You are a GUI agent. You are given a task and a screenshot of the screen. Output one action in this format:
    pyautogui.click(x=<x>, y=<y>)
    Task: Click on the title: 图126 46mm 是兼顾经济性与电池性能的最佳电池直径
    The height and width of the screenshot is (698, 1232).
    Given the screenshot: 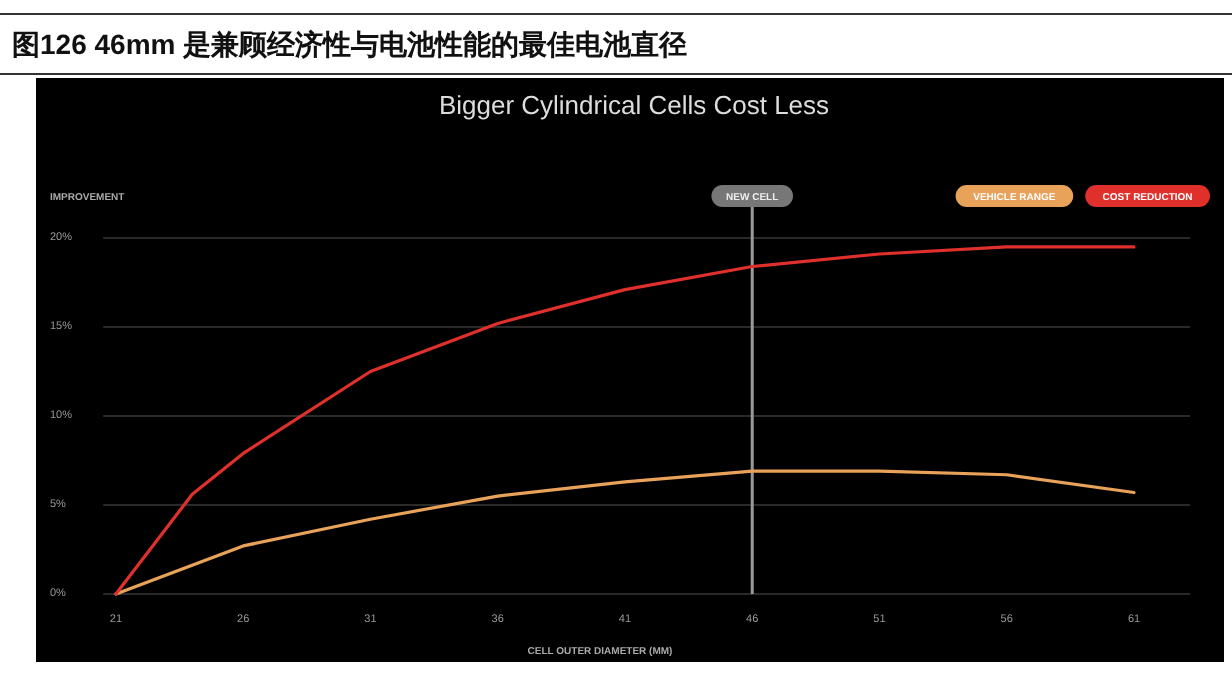 What is the action you would take?
    pyautogui.click(x=350, y=44)
    